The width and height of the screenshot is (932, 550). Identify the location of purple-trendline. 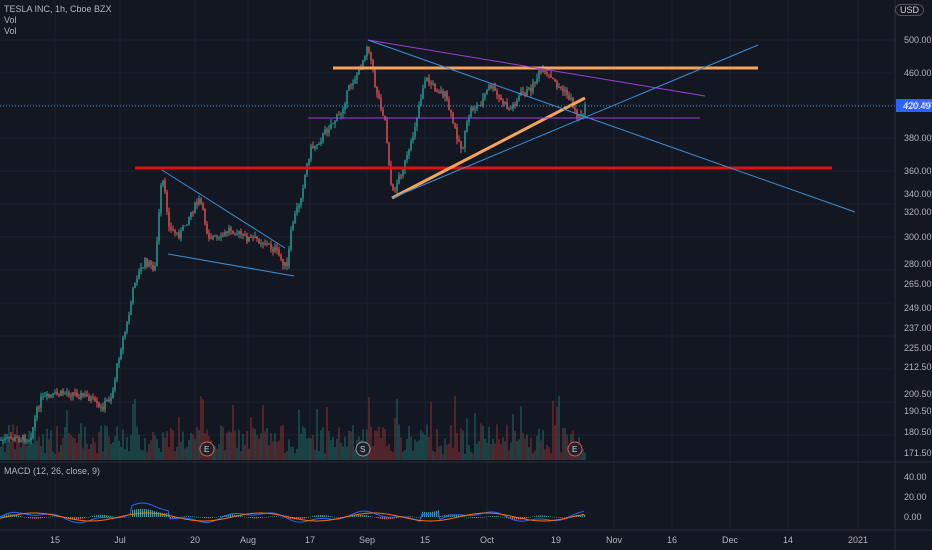
(536, 68).